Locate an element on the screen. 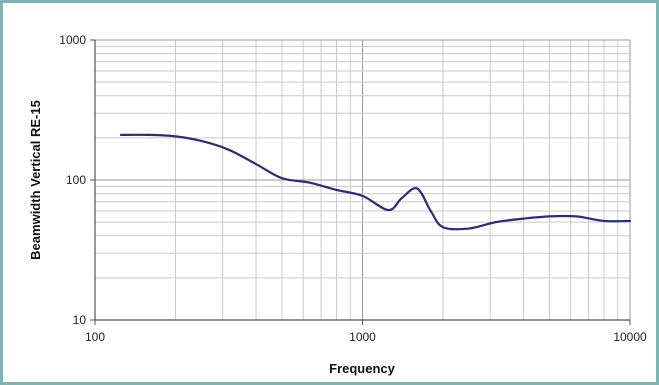 Image resolution: width=659 pixels, height=385 pixels. y-tick-labels: 10 100 1000 is located at coordinates (72, 180).